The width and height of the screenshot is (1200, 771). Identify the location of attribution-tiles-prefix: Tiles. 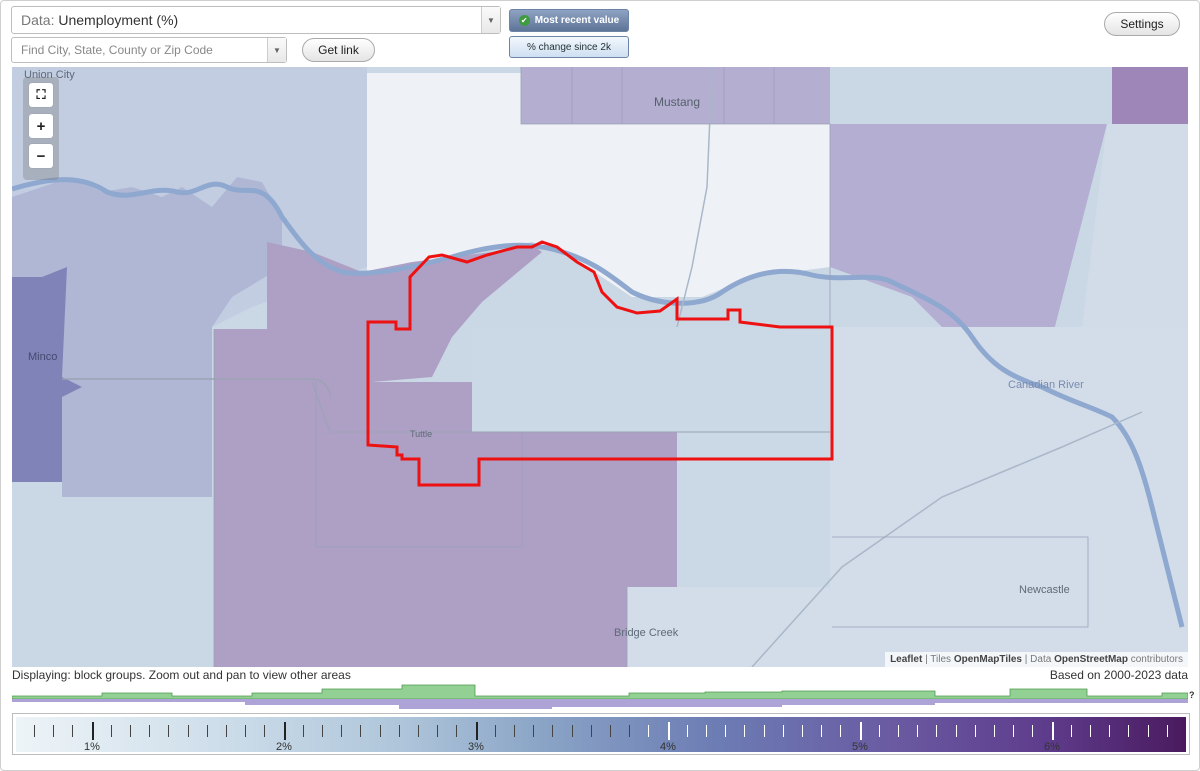
(941, 659).